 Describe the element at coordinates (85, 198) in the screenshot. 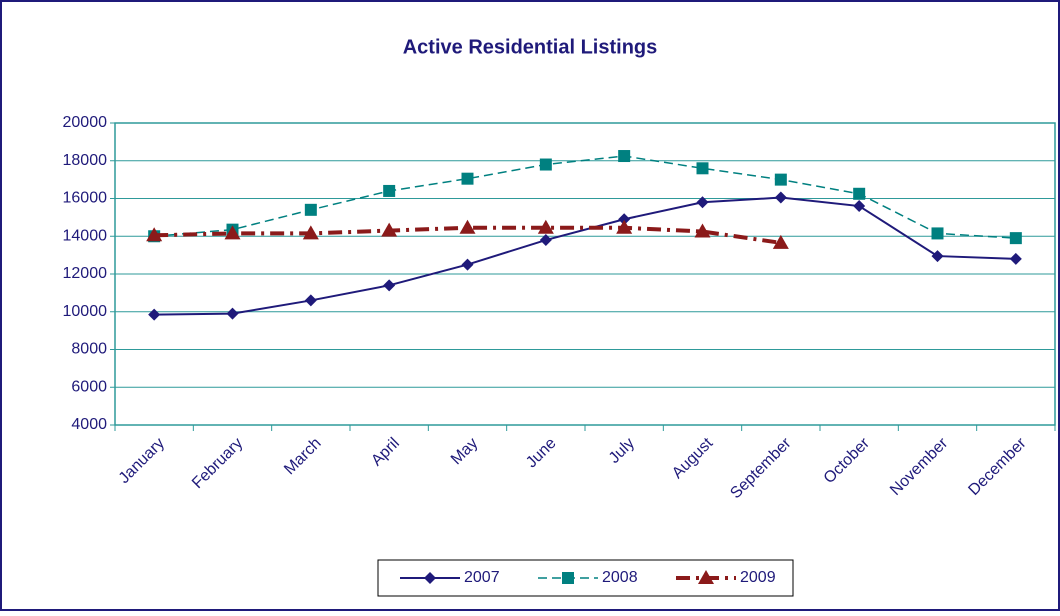

I see `y-tick-label: 16000` at that location.